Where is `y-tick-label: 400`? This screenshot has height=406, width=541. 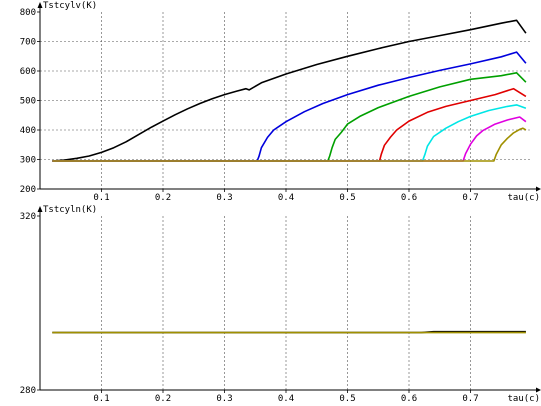
y-tick-label: 400 is located at coordinates (28, 131).